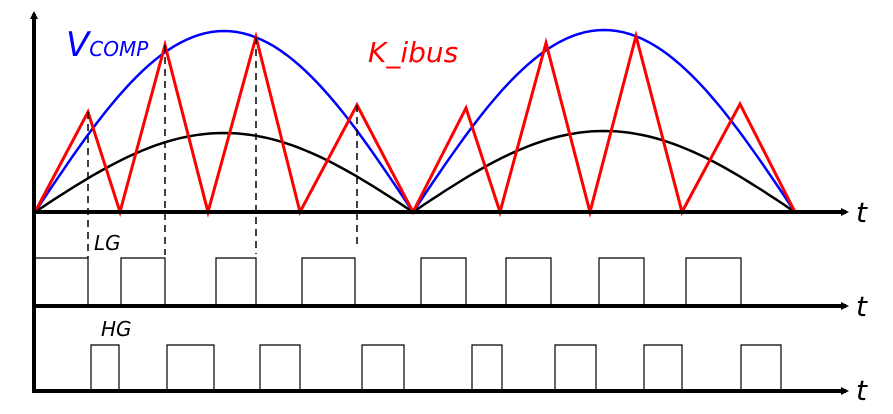 Image resolution: width=893 pixels, height=414 pixels. What do you see at coordinates (862, 306) in the screenshot?
I see `t-label-lg: t` at bounding box center [862, 306].